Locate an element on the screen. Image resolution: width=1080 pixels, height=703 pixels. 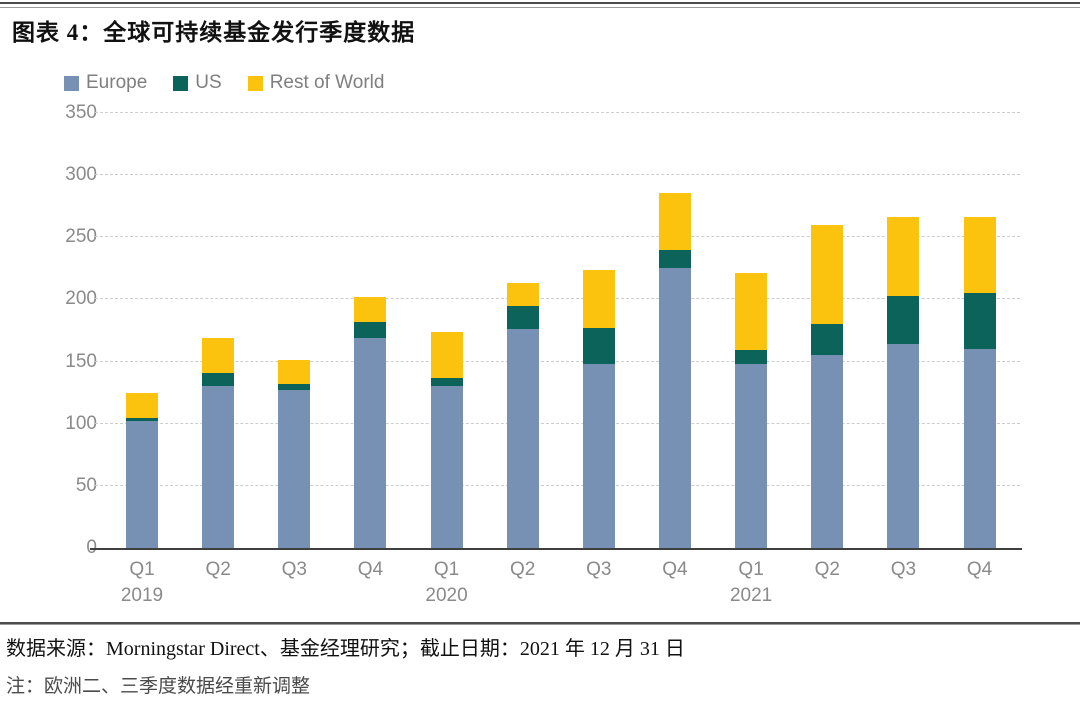
bar-segment-us-q2-2020 is located at coordinates (522, 317).